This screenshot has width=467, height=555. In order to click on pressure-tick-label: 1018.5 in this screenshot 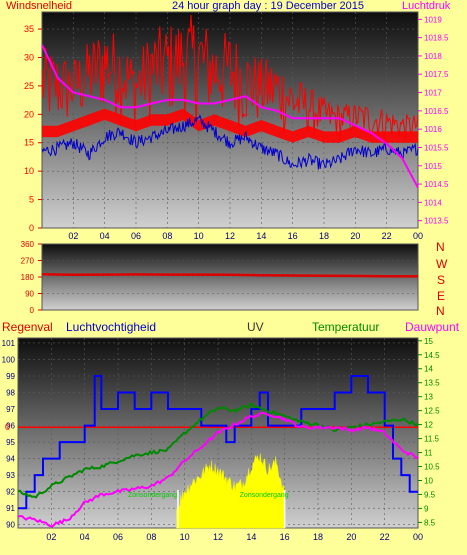, I will do `click(436, 38)`.